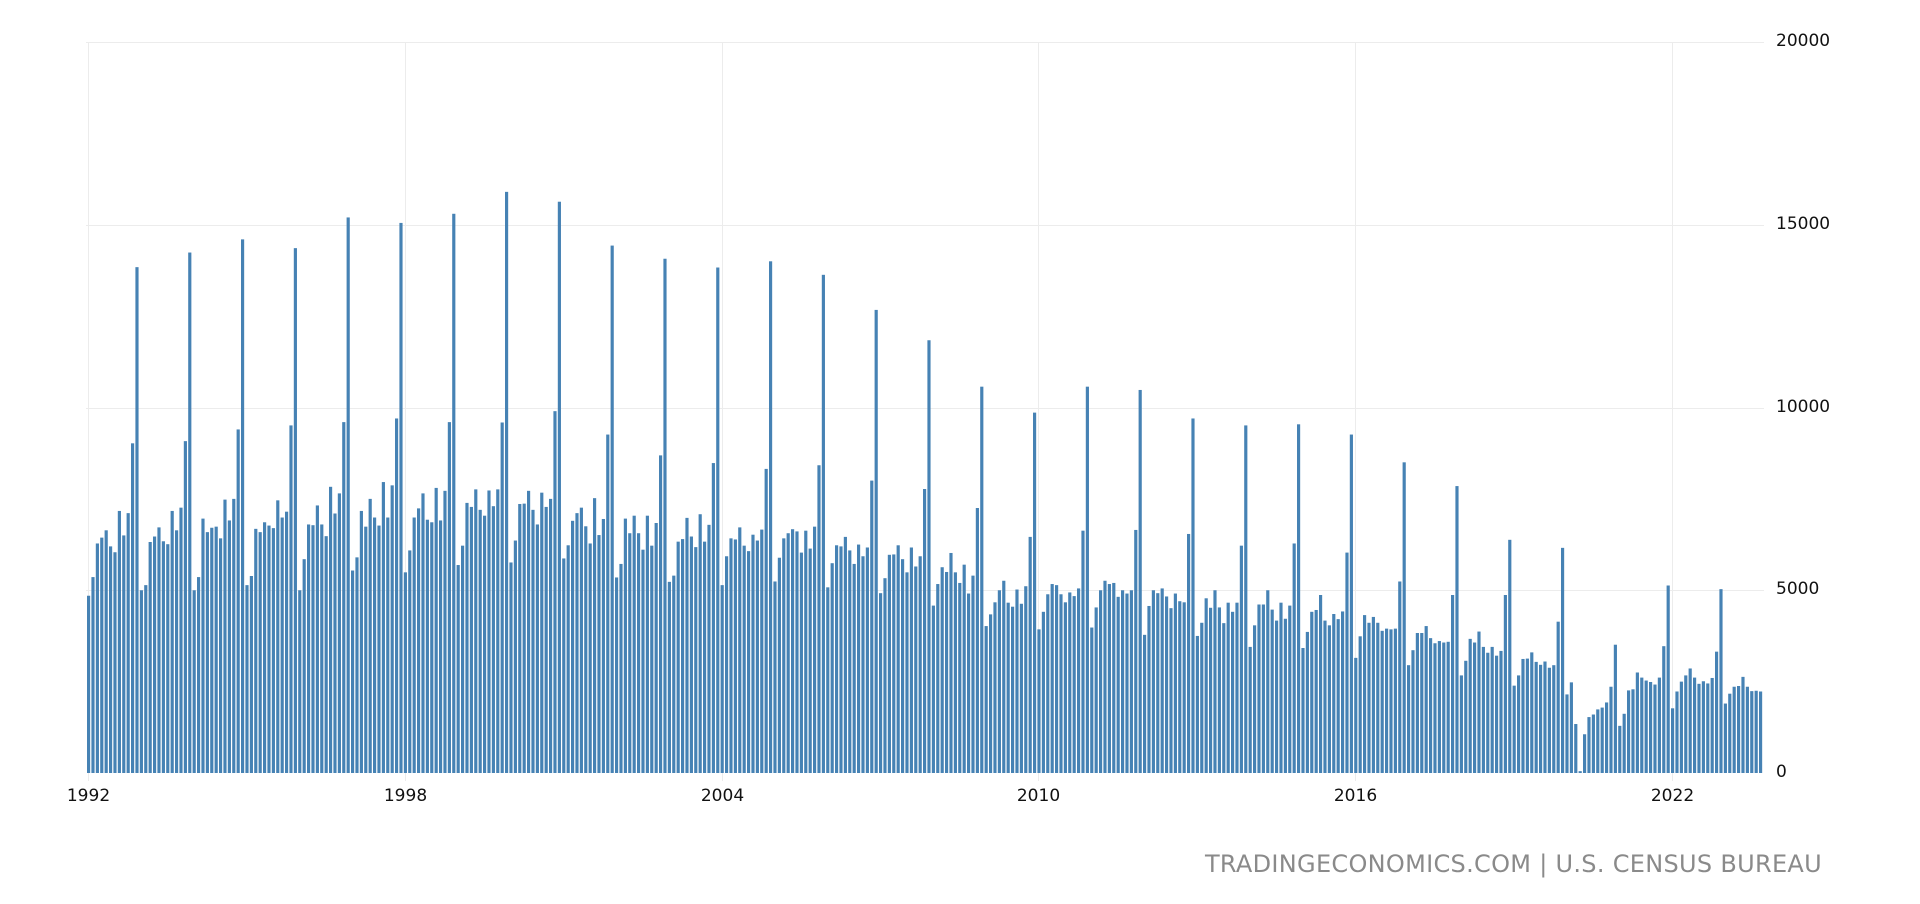 The image size is (1920, 904). I want to click on y-tick-label: 5000, so click(1798, 589).